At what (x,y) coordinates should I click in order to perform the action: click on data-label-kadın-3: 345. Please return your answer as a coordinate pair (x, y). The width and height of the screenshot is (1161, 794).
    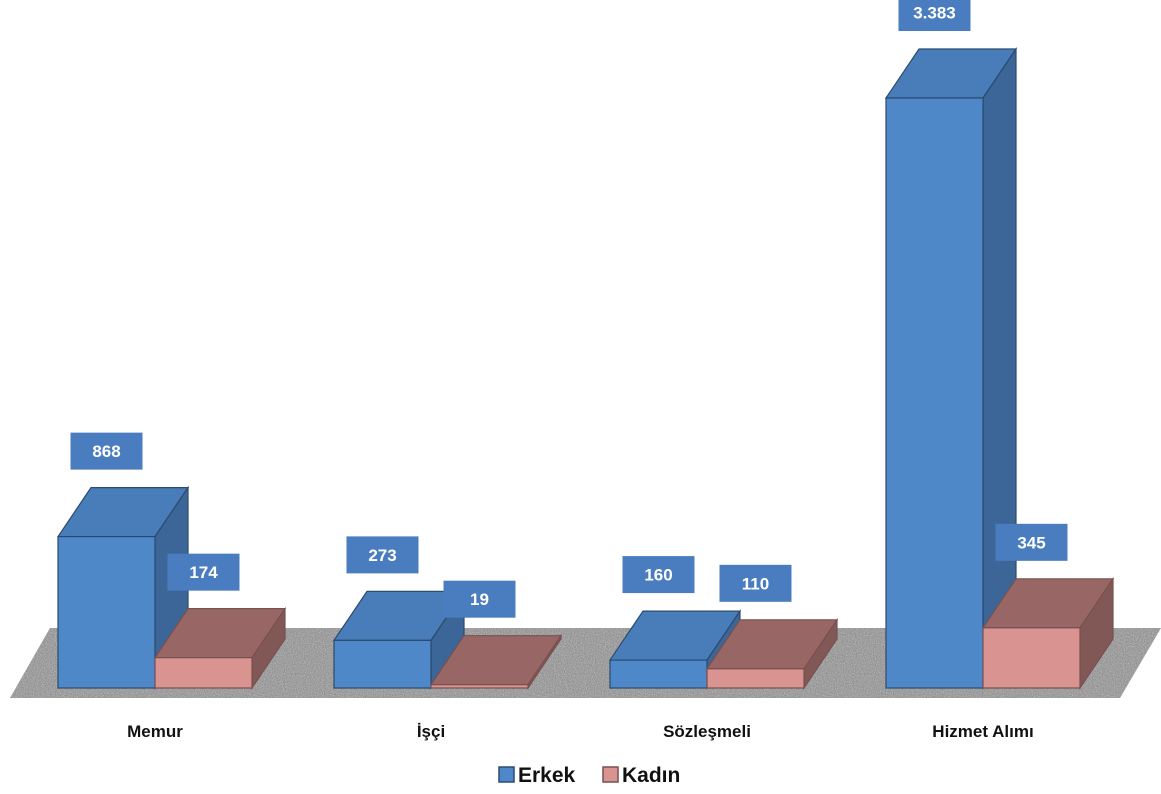
    Looking at the image, I should click on (1031, 542).